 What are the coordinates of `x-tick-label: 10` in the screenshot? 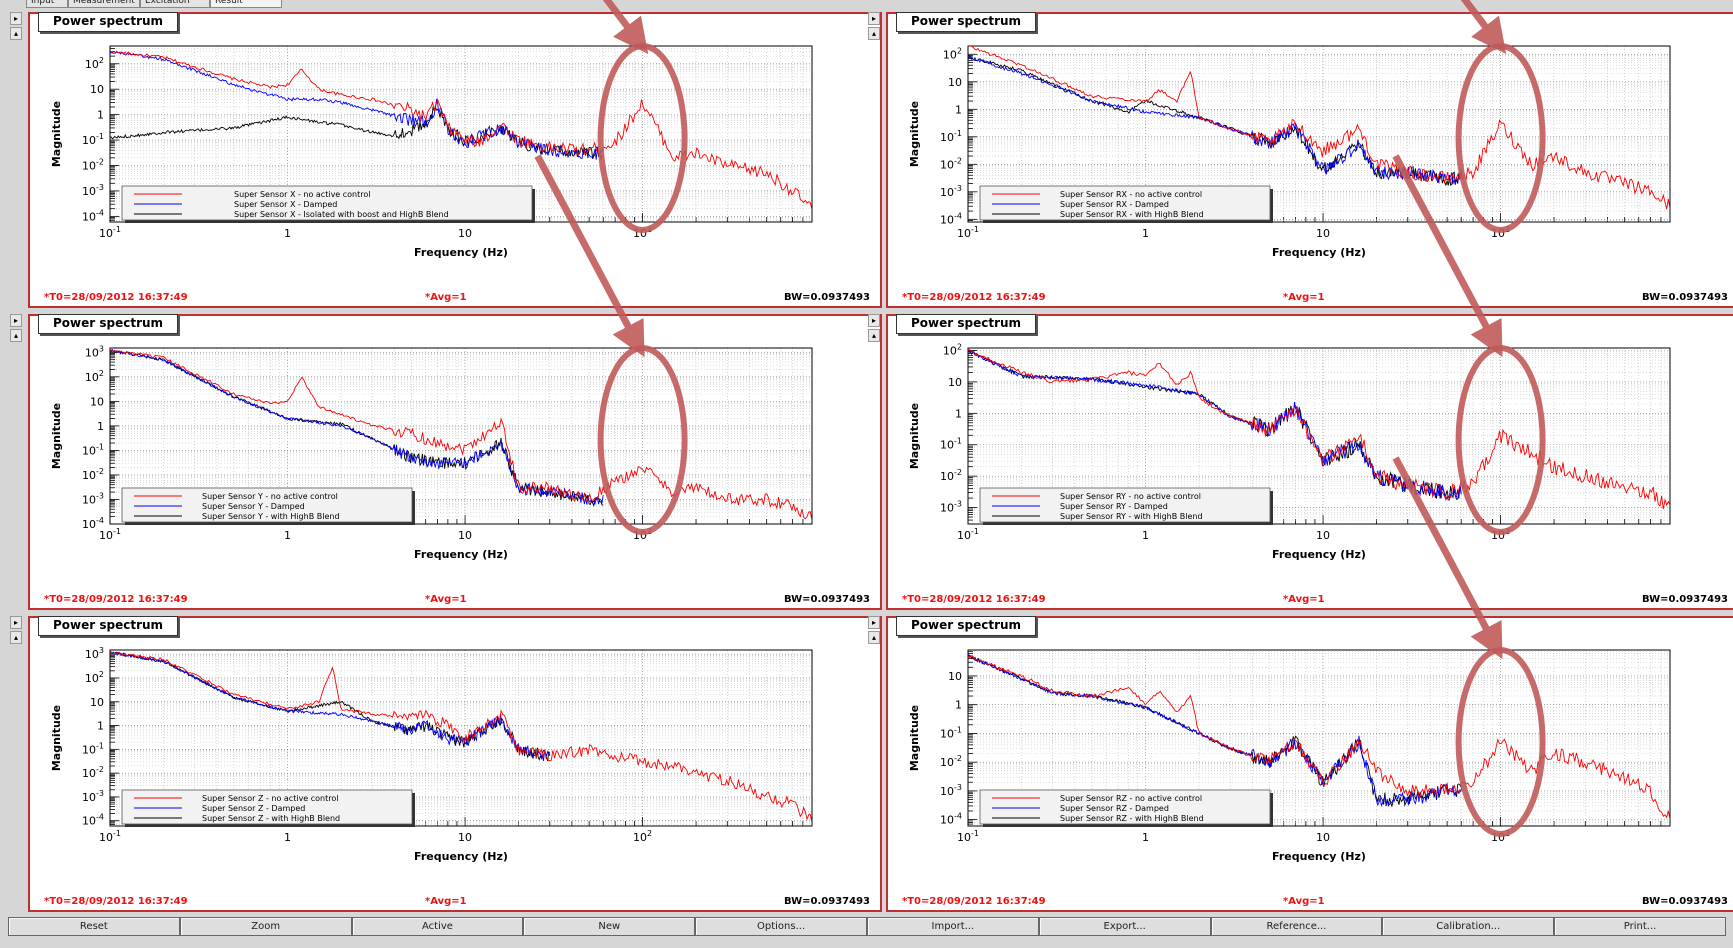 It's located at (1323, 233).